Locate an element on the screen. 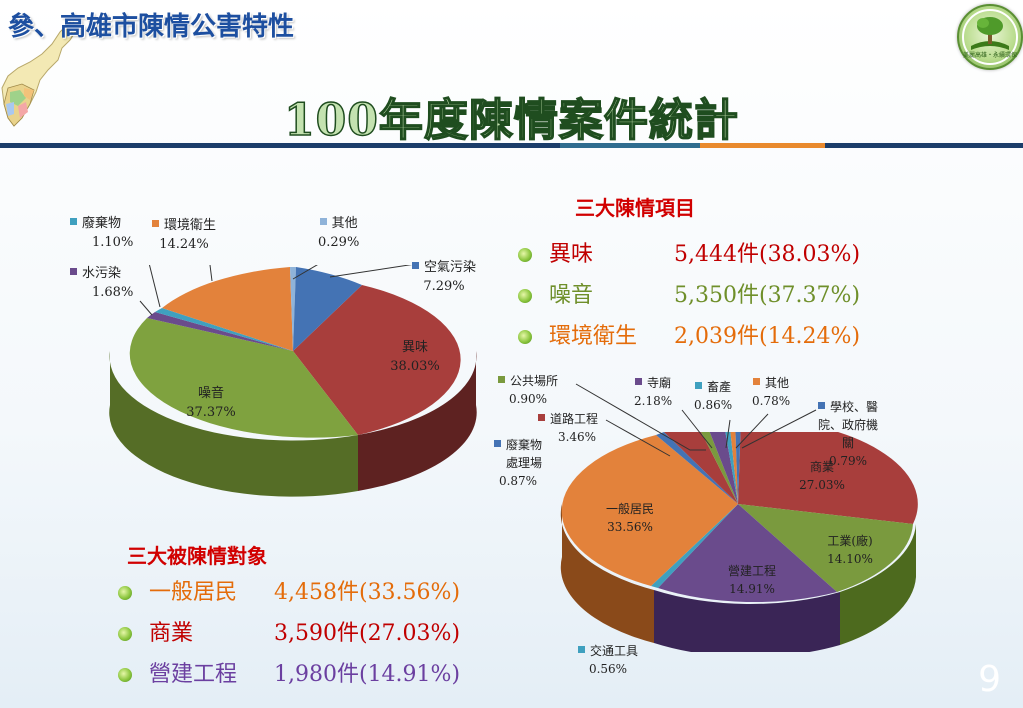 The height and width of the screenshot is (708, 1023). pie2-slice-commerce is located at coordinates (828, 478).